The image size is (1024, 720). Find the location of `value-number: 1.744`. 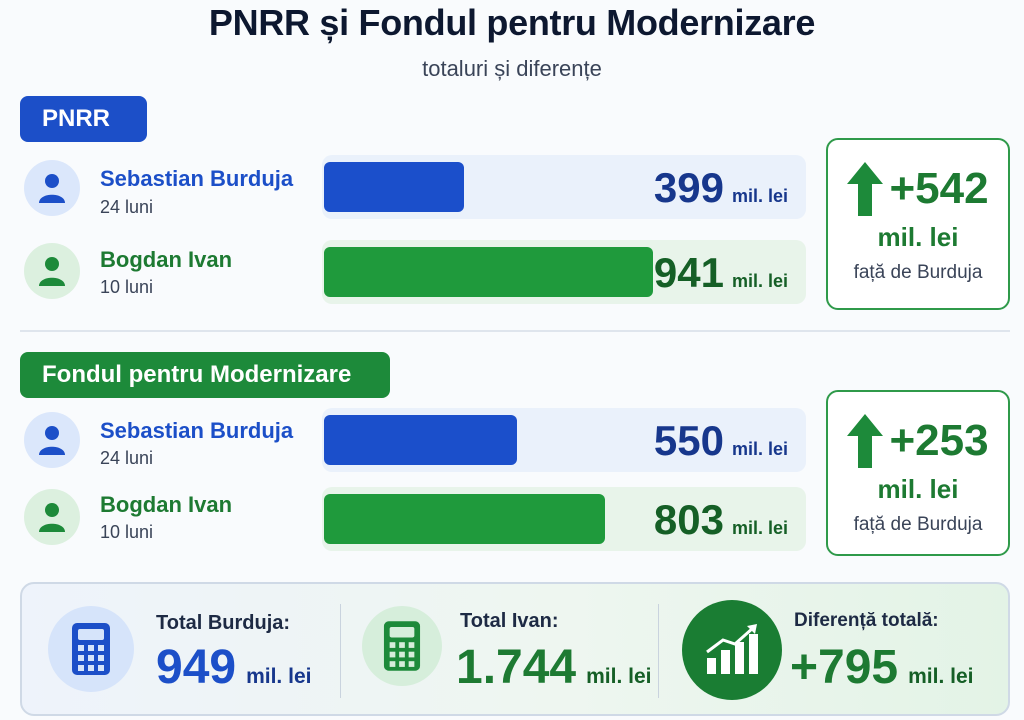

value-number: 1.744 is located at coordinates (516, 667).